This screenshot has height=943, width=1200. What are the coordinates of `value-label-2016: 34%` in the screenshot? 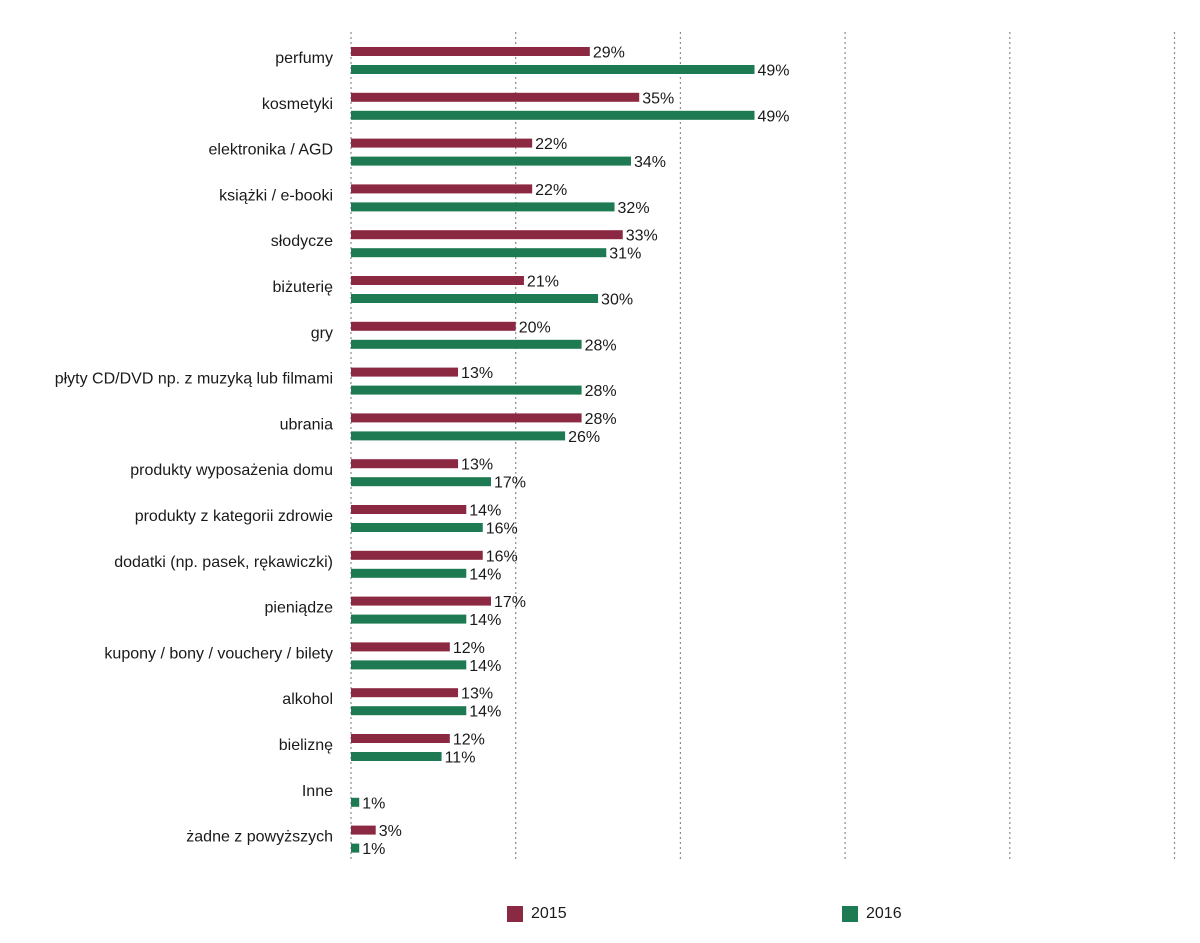 It's located at (650, 162).